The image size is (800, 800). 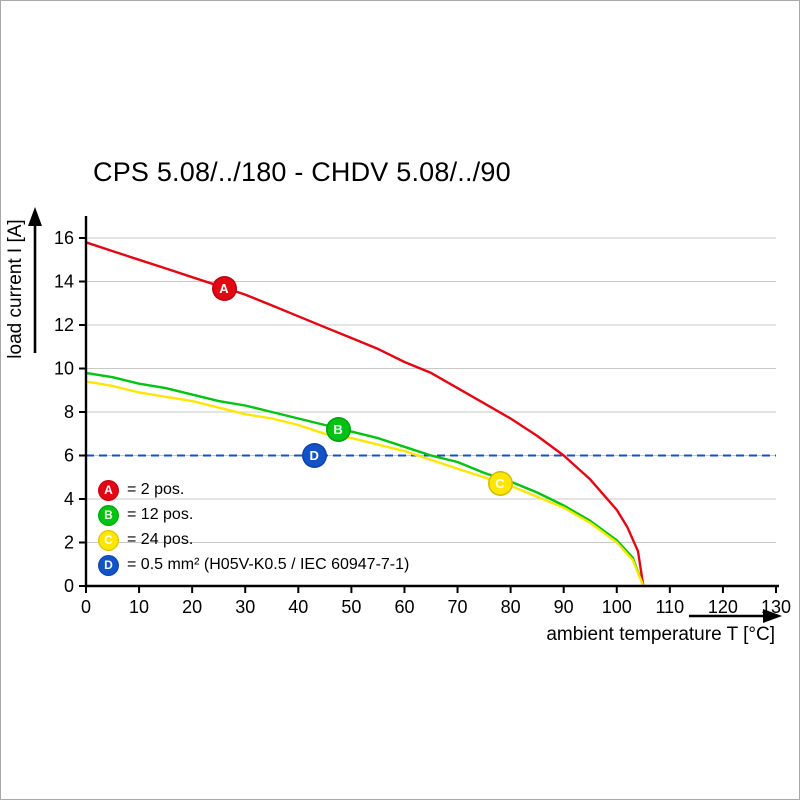 I want to click on x-tick-label-120: 120, so click(x=723, y=607).